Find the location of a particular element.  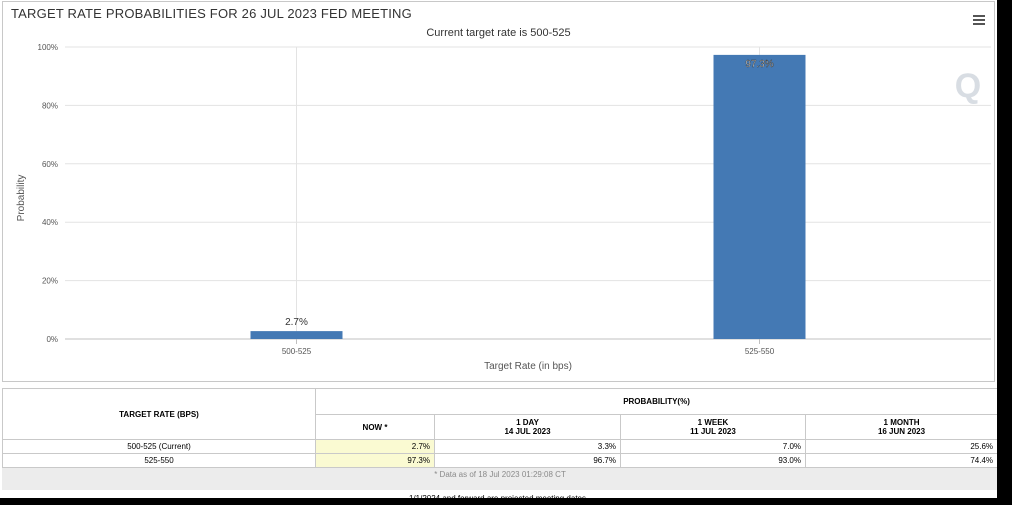

x-tick-label: 525-550 is located at coordinates (760, 351).